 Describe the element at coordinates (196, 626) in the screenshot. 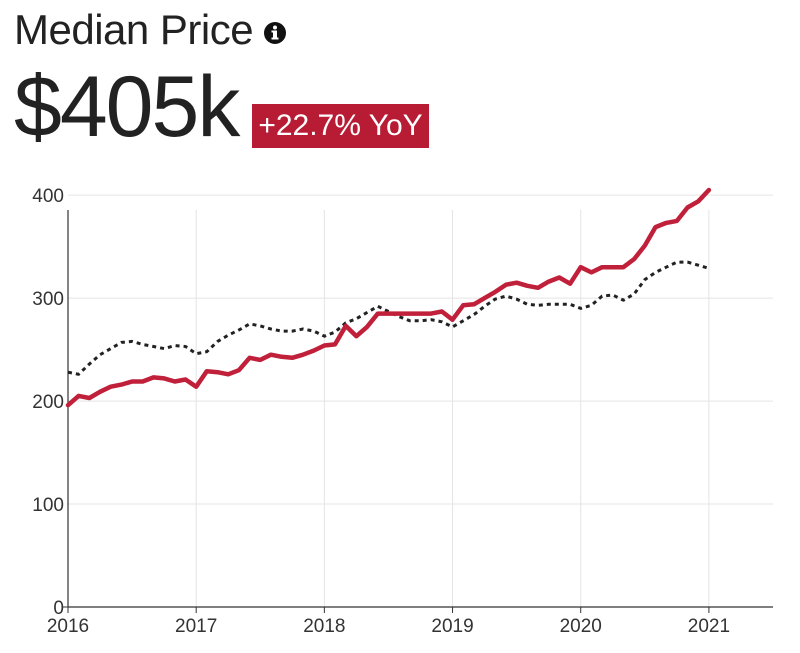

I see `x-tick-label: 2017` at that location.